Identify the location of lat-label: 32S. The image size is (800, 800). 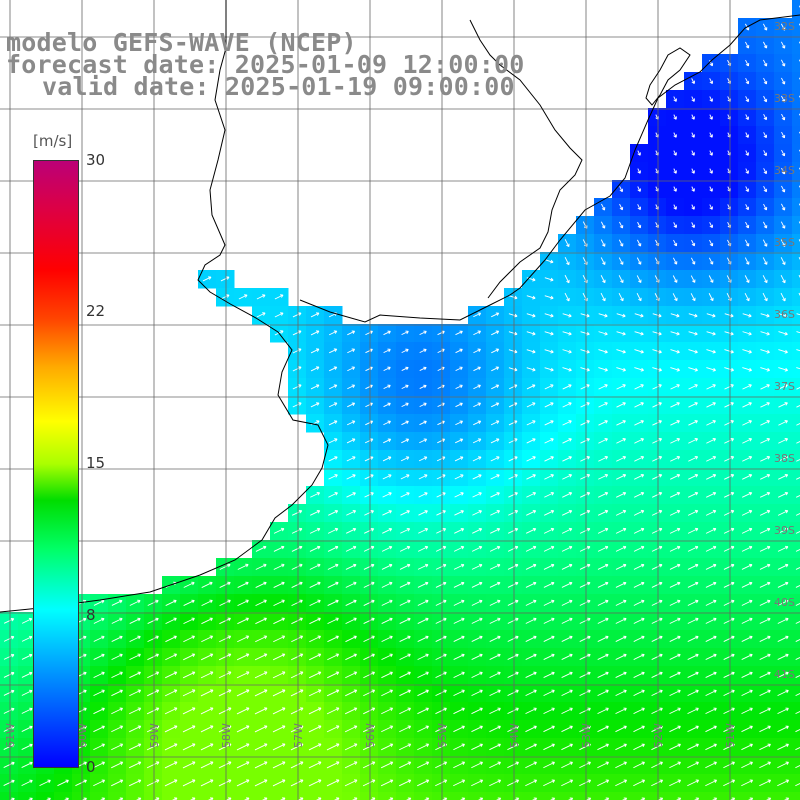
(784, 26).